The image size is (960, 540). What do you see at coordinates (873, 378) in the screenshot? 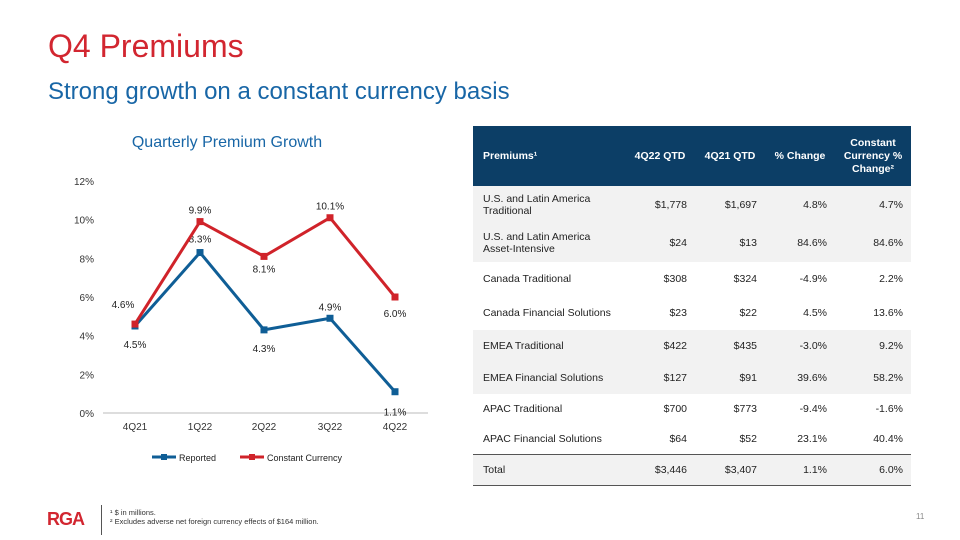
I see `table-cell: 58.2%` at bounding box center [873, 378].